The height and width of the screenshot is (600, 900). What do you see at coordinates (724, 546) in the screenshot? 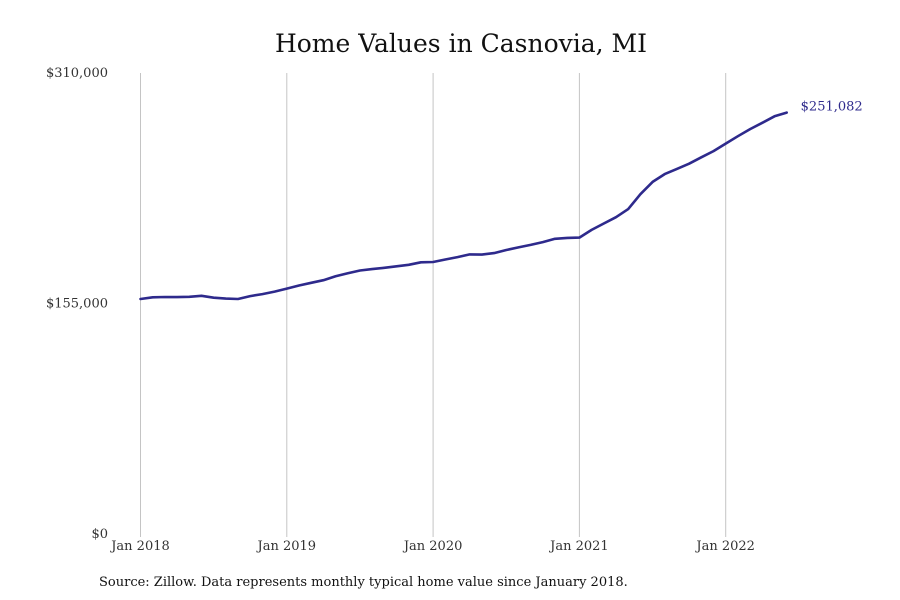
I see `x-tick-label: Jan 2022` at bounding box center [724, 546].